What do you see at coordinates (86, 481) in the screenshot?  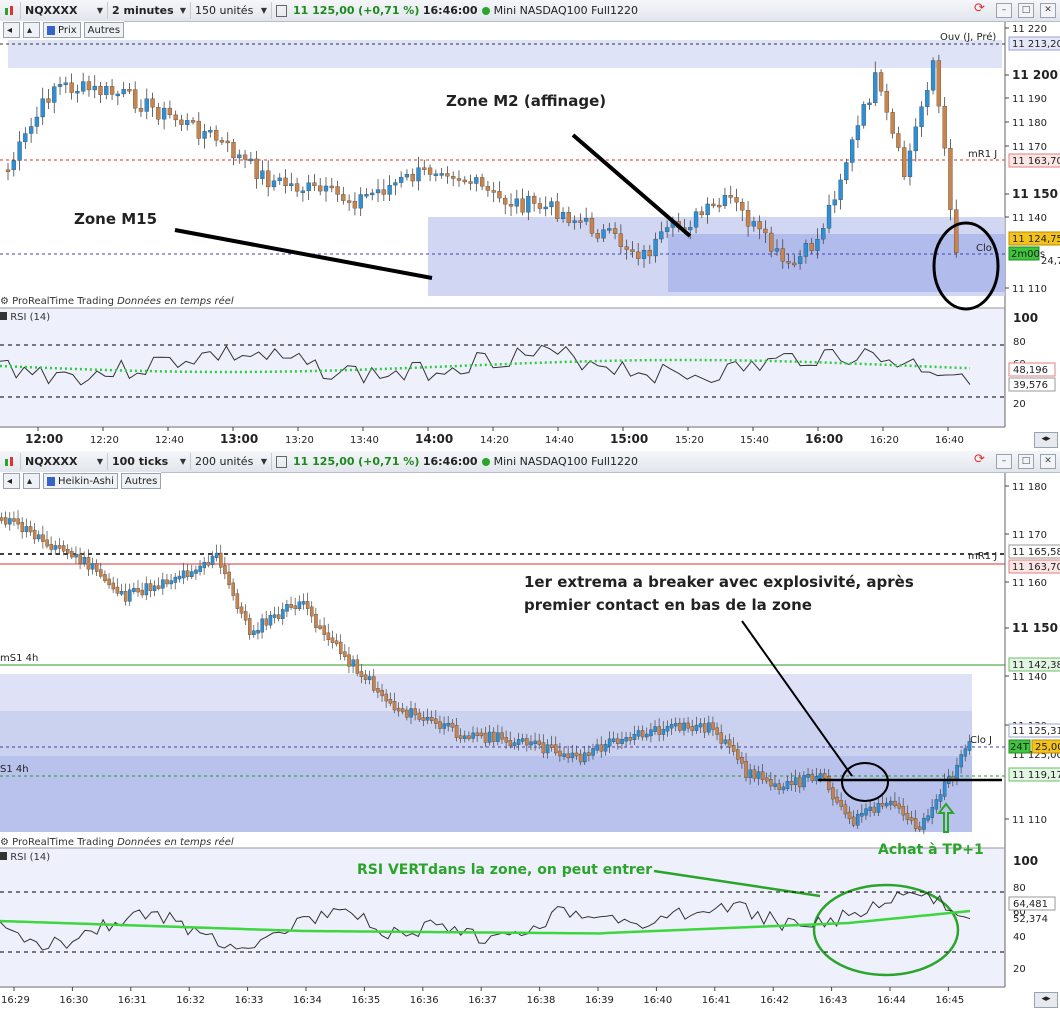 I see `price-type-label: Heikin-Ashi` at bounding box center [86, 481].